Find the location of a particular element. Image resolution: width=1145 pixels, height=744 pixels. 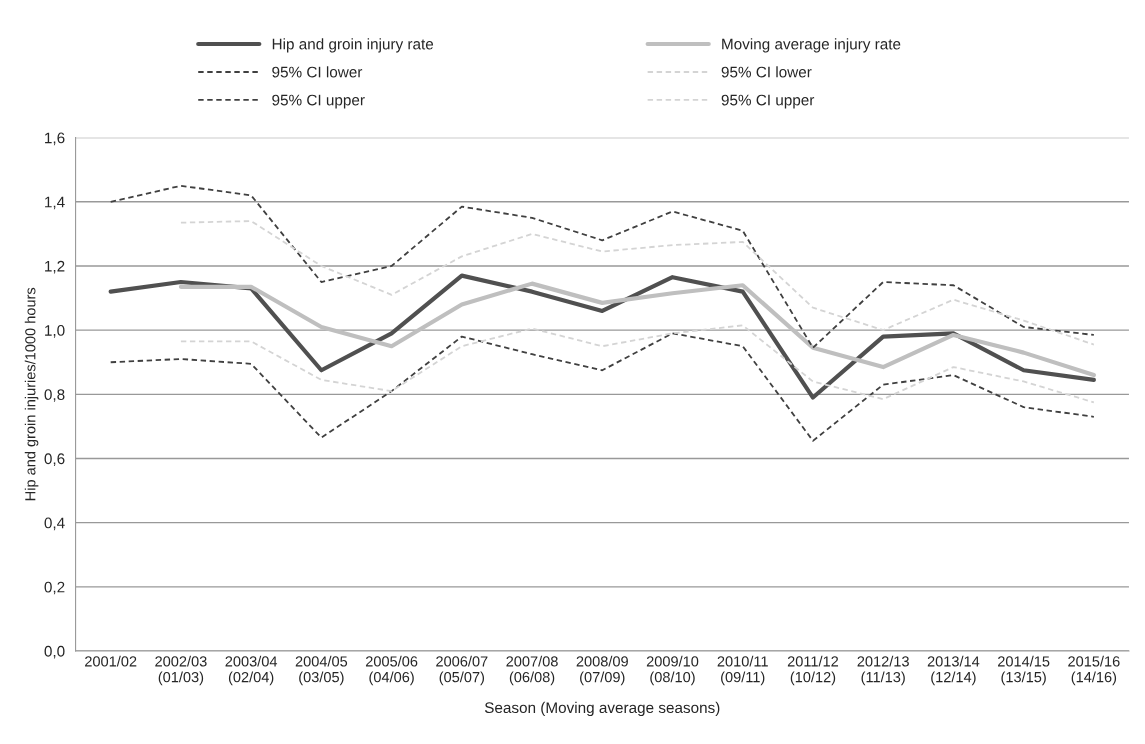

x-tick-label: 2006/07 (05/07) is located at coordinates (462, 670).